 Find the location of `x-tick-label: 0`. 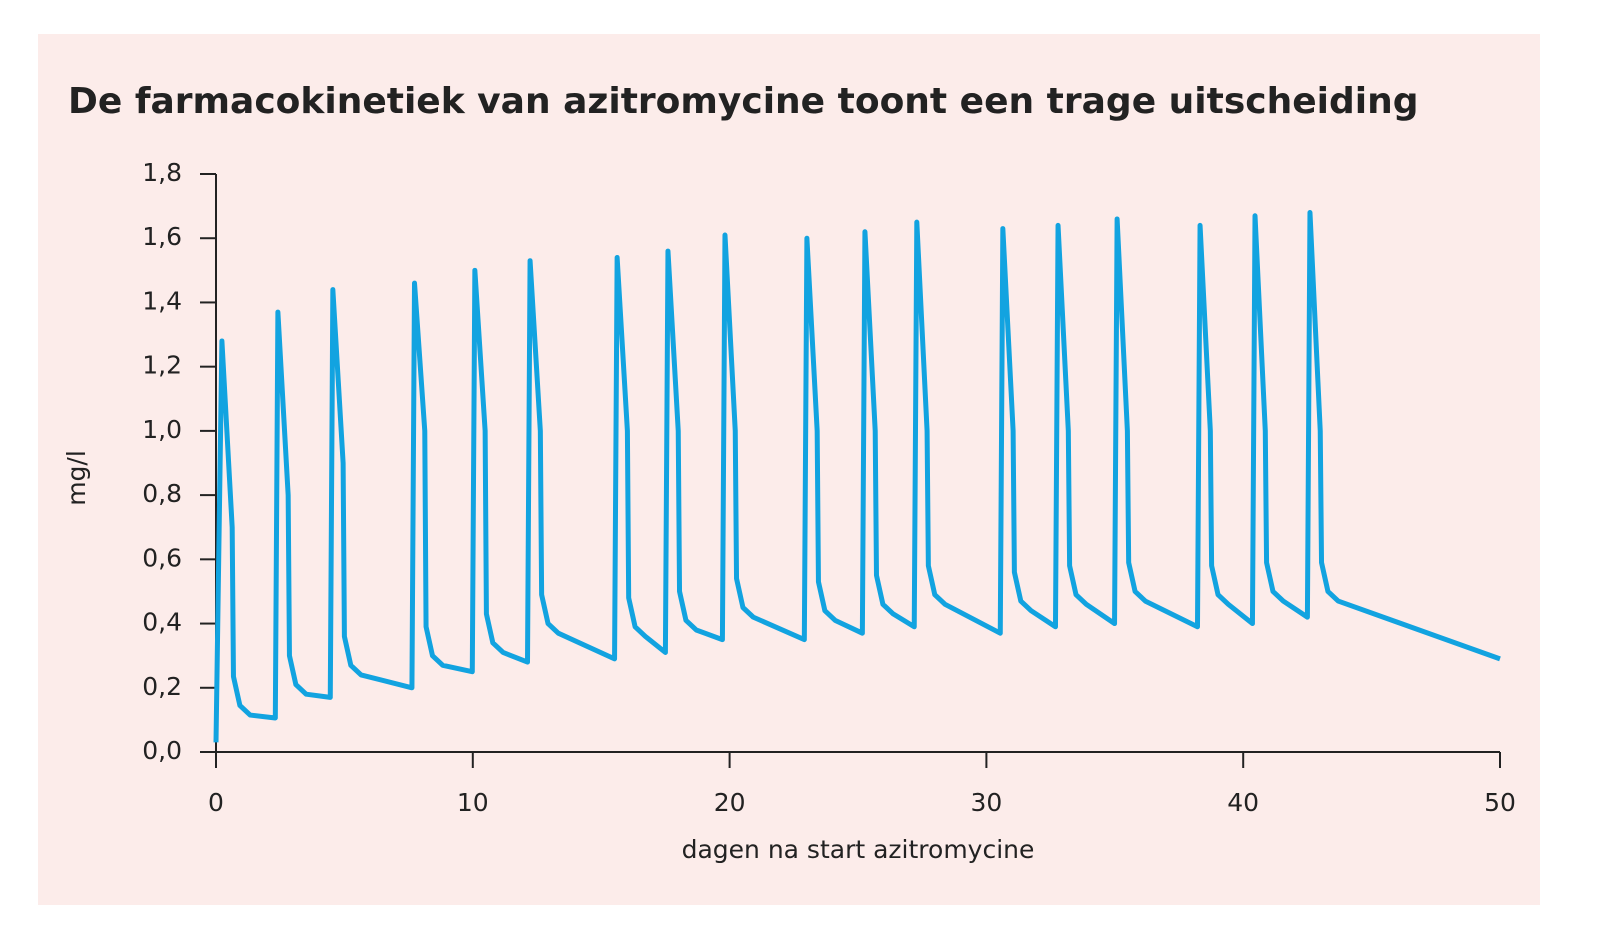

x-tick-label: 0 is located at coordinates (216, 802).